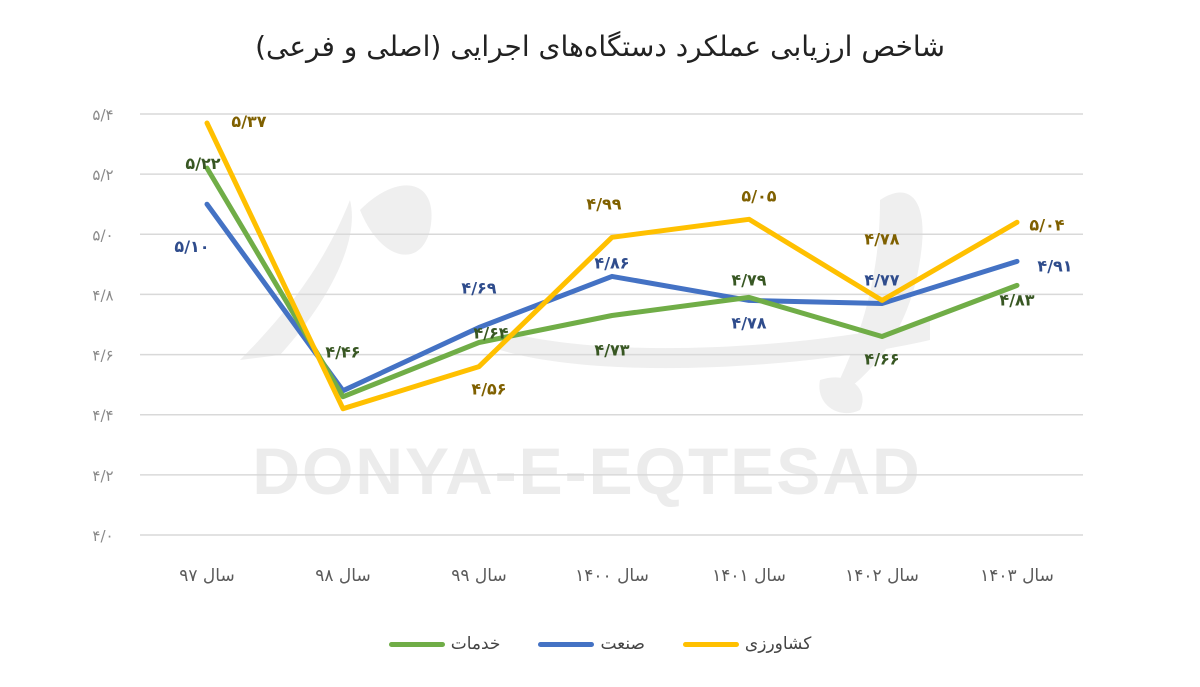 Image resolution: width=1200 pixels, height=687 pixels. Describe the element at coordinates (206, 576) in the screenshot. I see `x-tick-label: سال ۹۷` at that location.